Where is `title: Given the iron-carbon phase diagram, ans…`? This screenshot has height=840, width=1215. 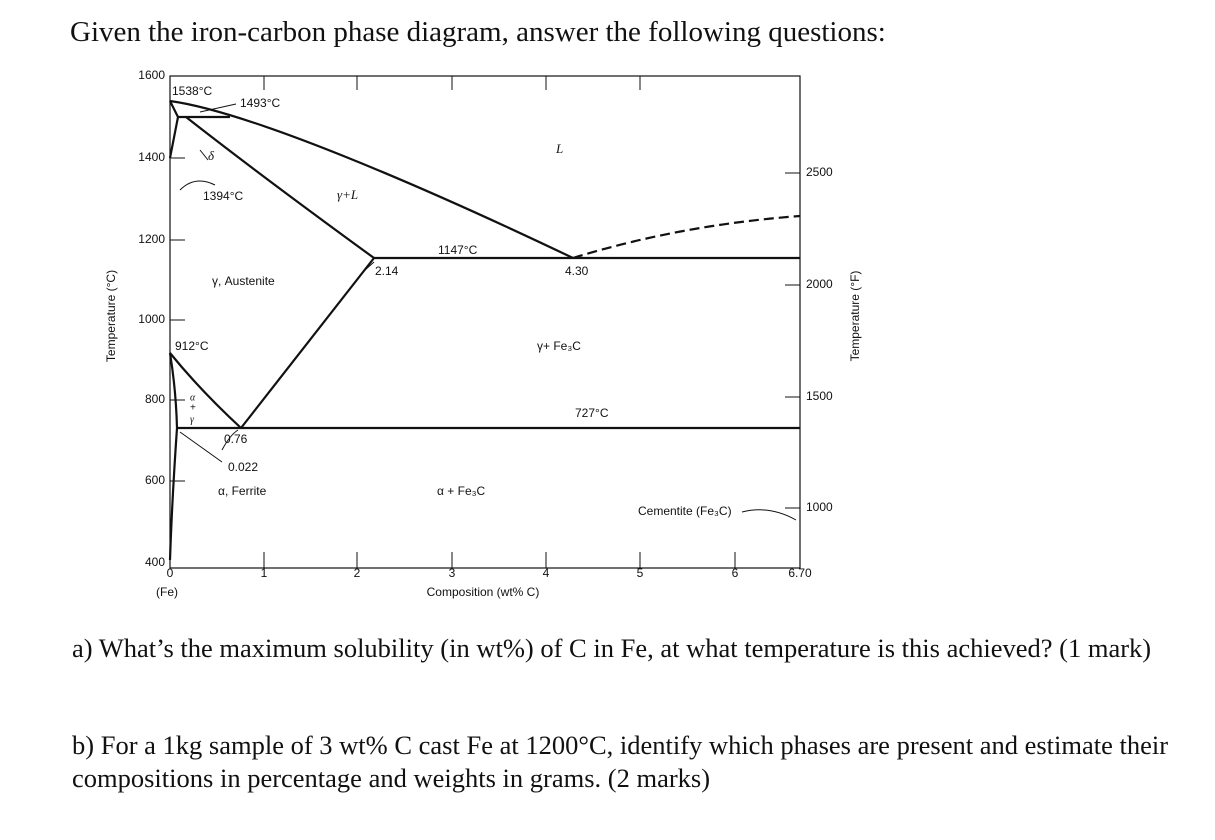
title: Given the iron-carbon phase diagram, ans… is located at coordinates (478, 32).